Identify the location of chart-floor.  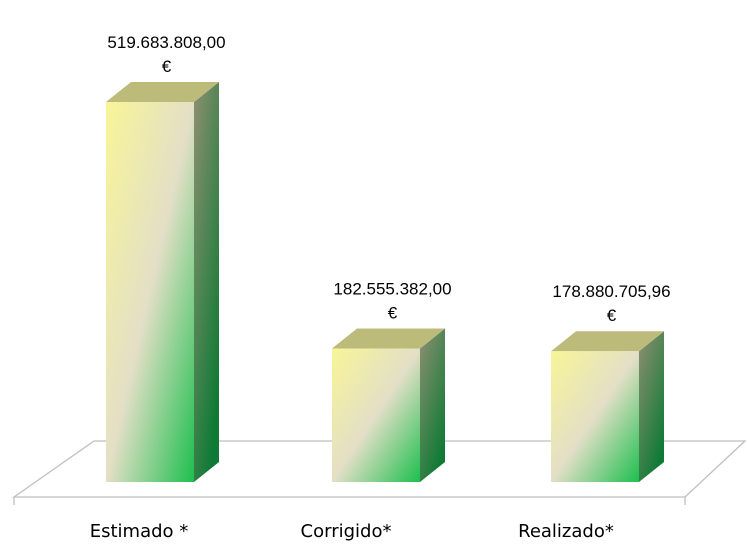
(379, 472).